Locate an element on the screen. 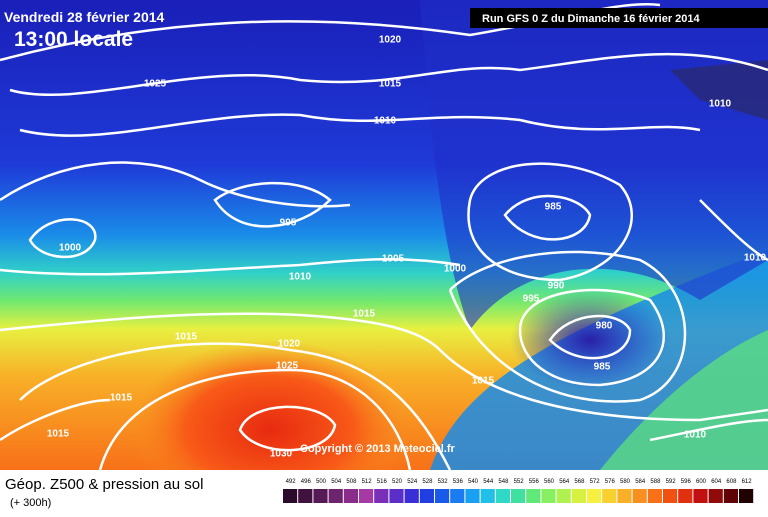 The height and width of the screenshot is (517, 768). scale-label: 600 is located at coordinates (701, 482).